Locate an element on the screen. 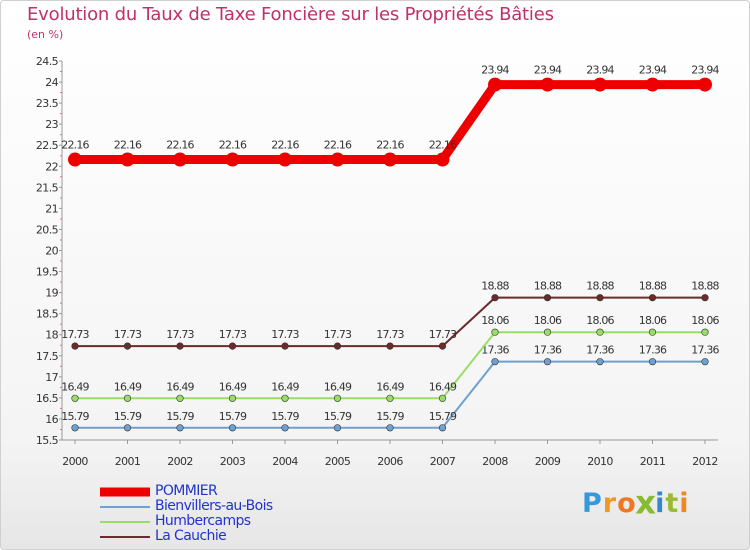 The width and height of the screenshot is (750, 550). y-tick-label: 22 is located at coordinates (51, 166).